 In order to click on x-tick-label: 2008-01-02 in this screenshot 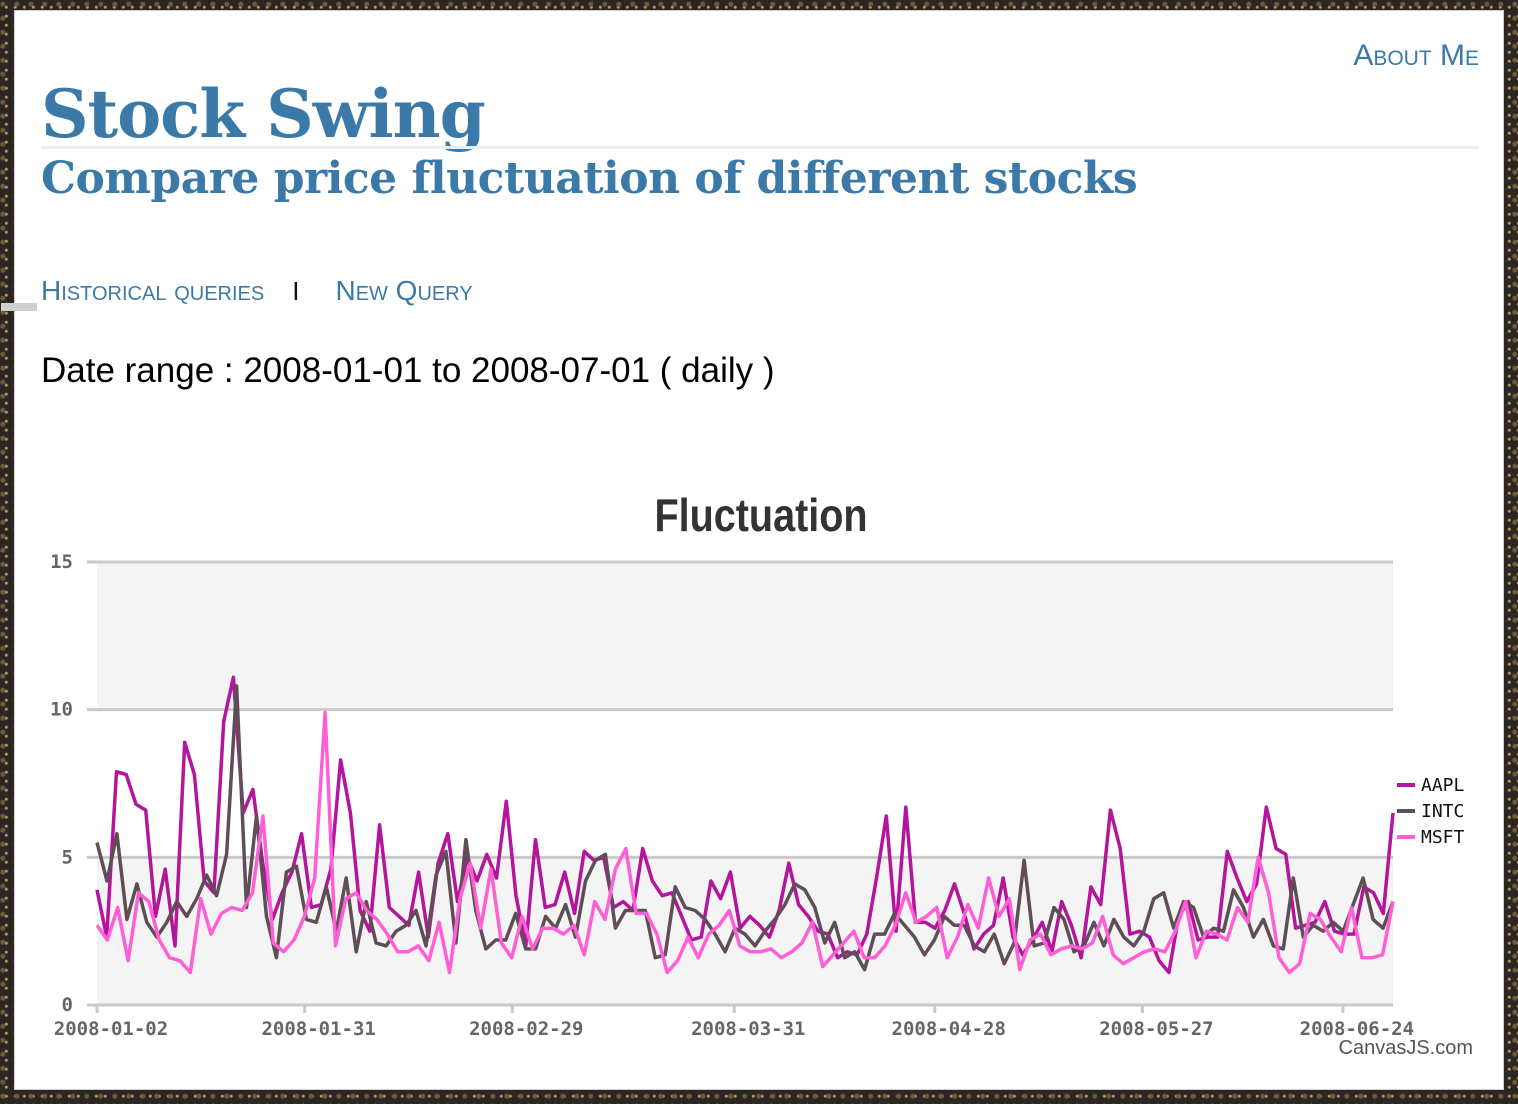, I will do `click(111, 1029)`.